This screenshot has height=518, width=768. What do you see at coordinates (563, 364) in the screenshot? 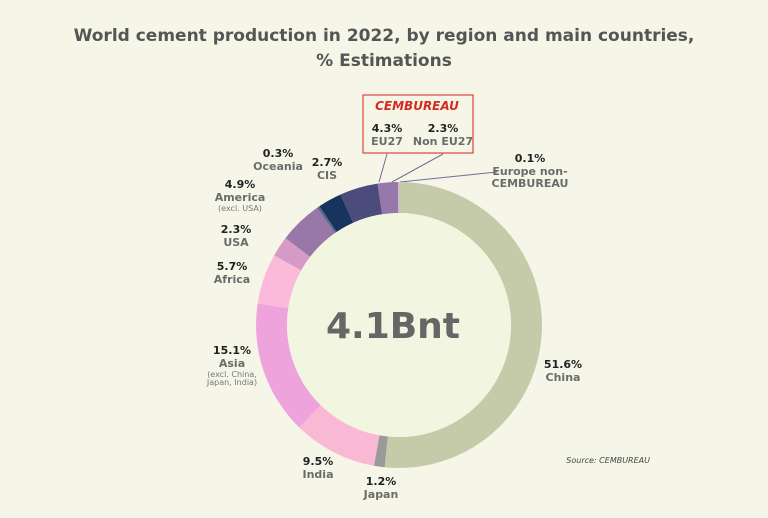
I see `value-label: 51.6%` at bounding box center [563, 364].